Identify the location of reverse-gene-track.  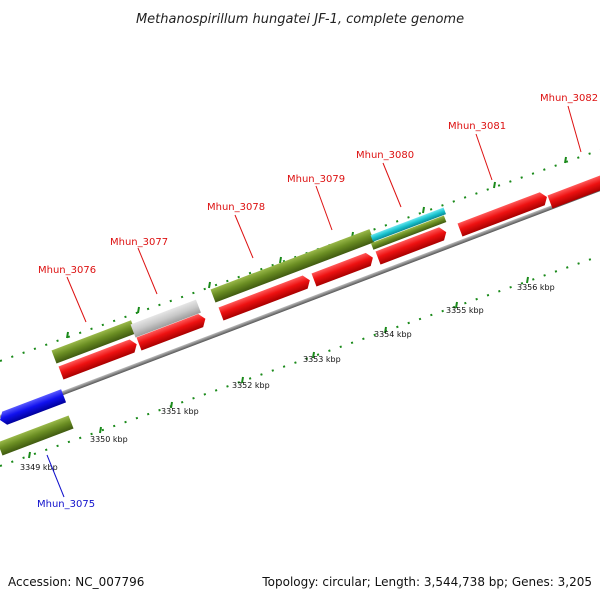
(33, 407).